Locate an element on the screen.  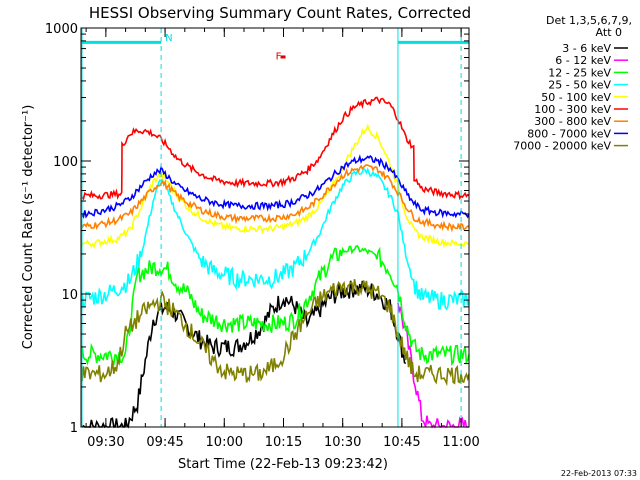
annotation-1: F is located at coordinates (279, 56).